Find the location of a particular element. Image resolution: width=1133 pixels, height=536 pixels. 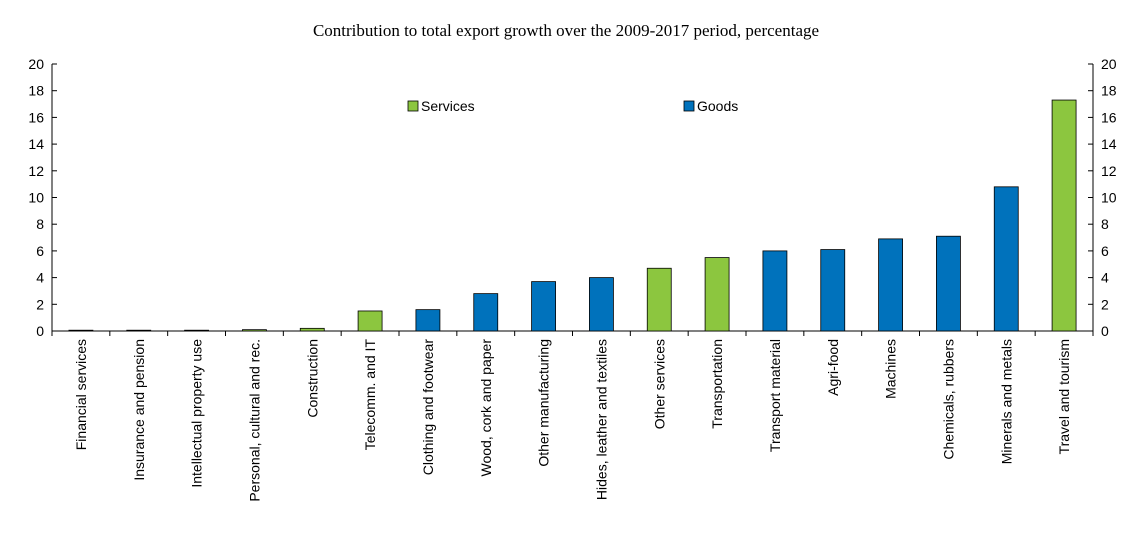

x-tick-label: Travel and tourism is located at coordinates (1064, 396).